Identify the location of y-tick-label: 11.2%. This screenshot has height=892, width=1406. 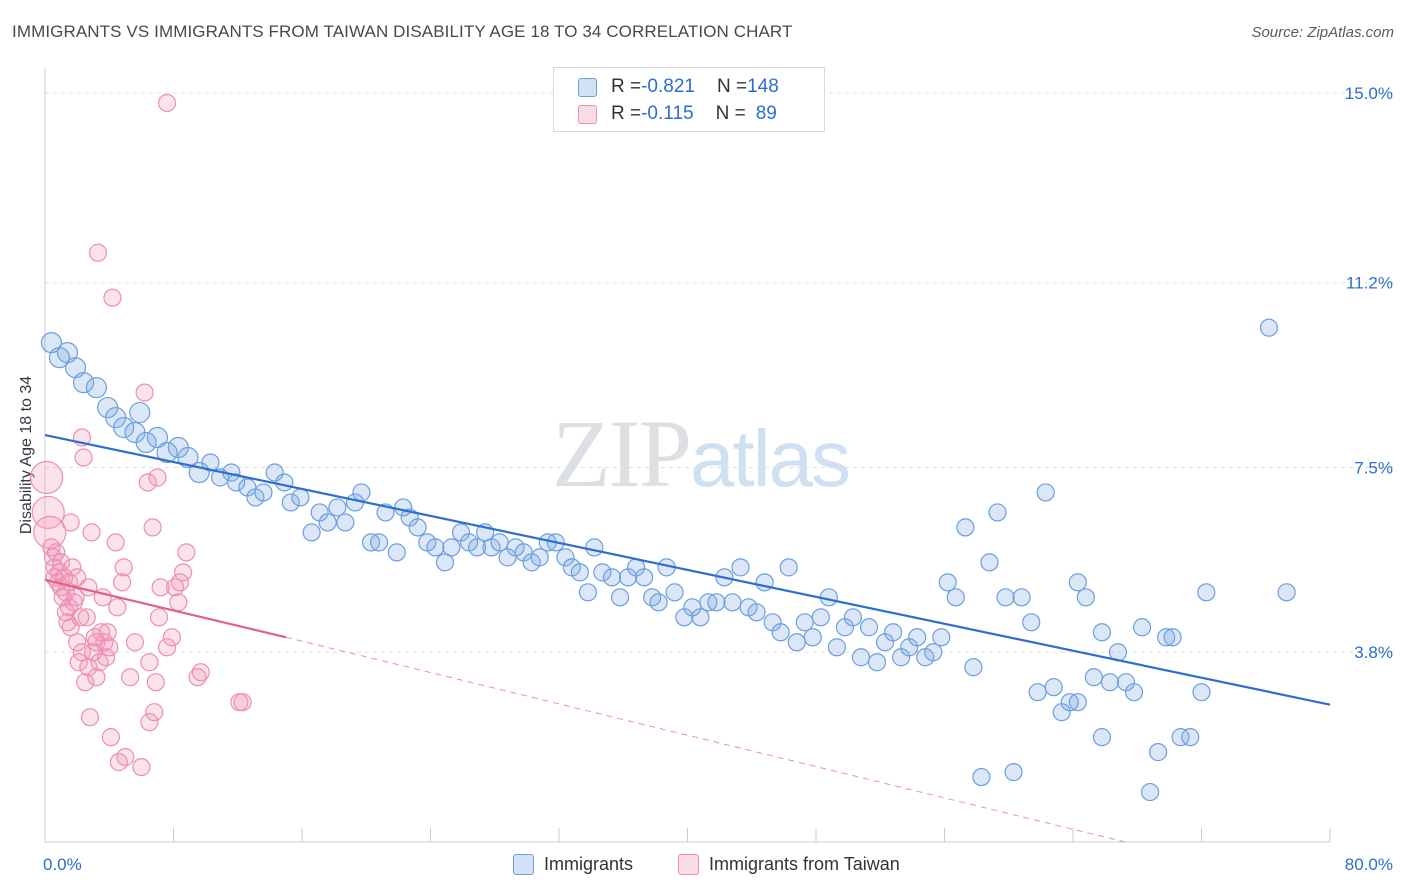
(1369, 283).